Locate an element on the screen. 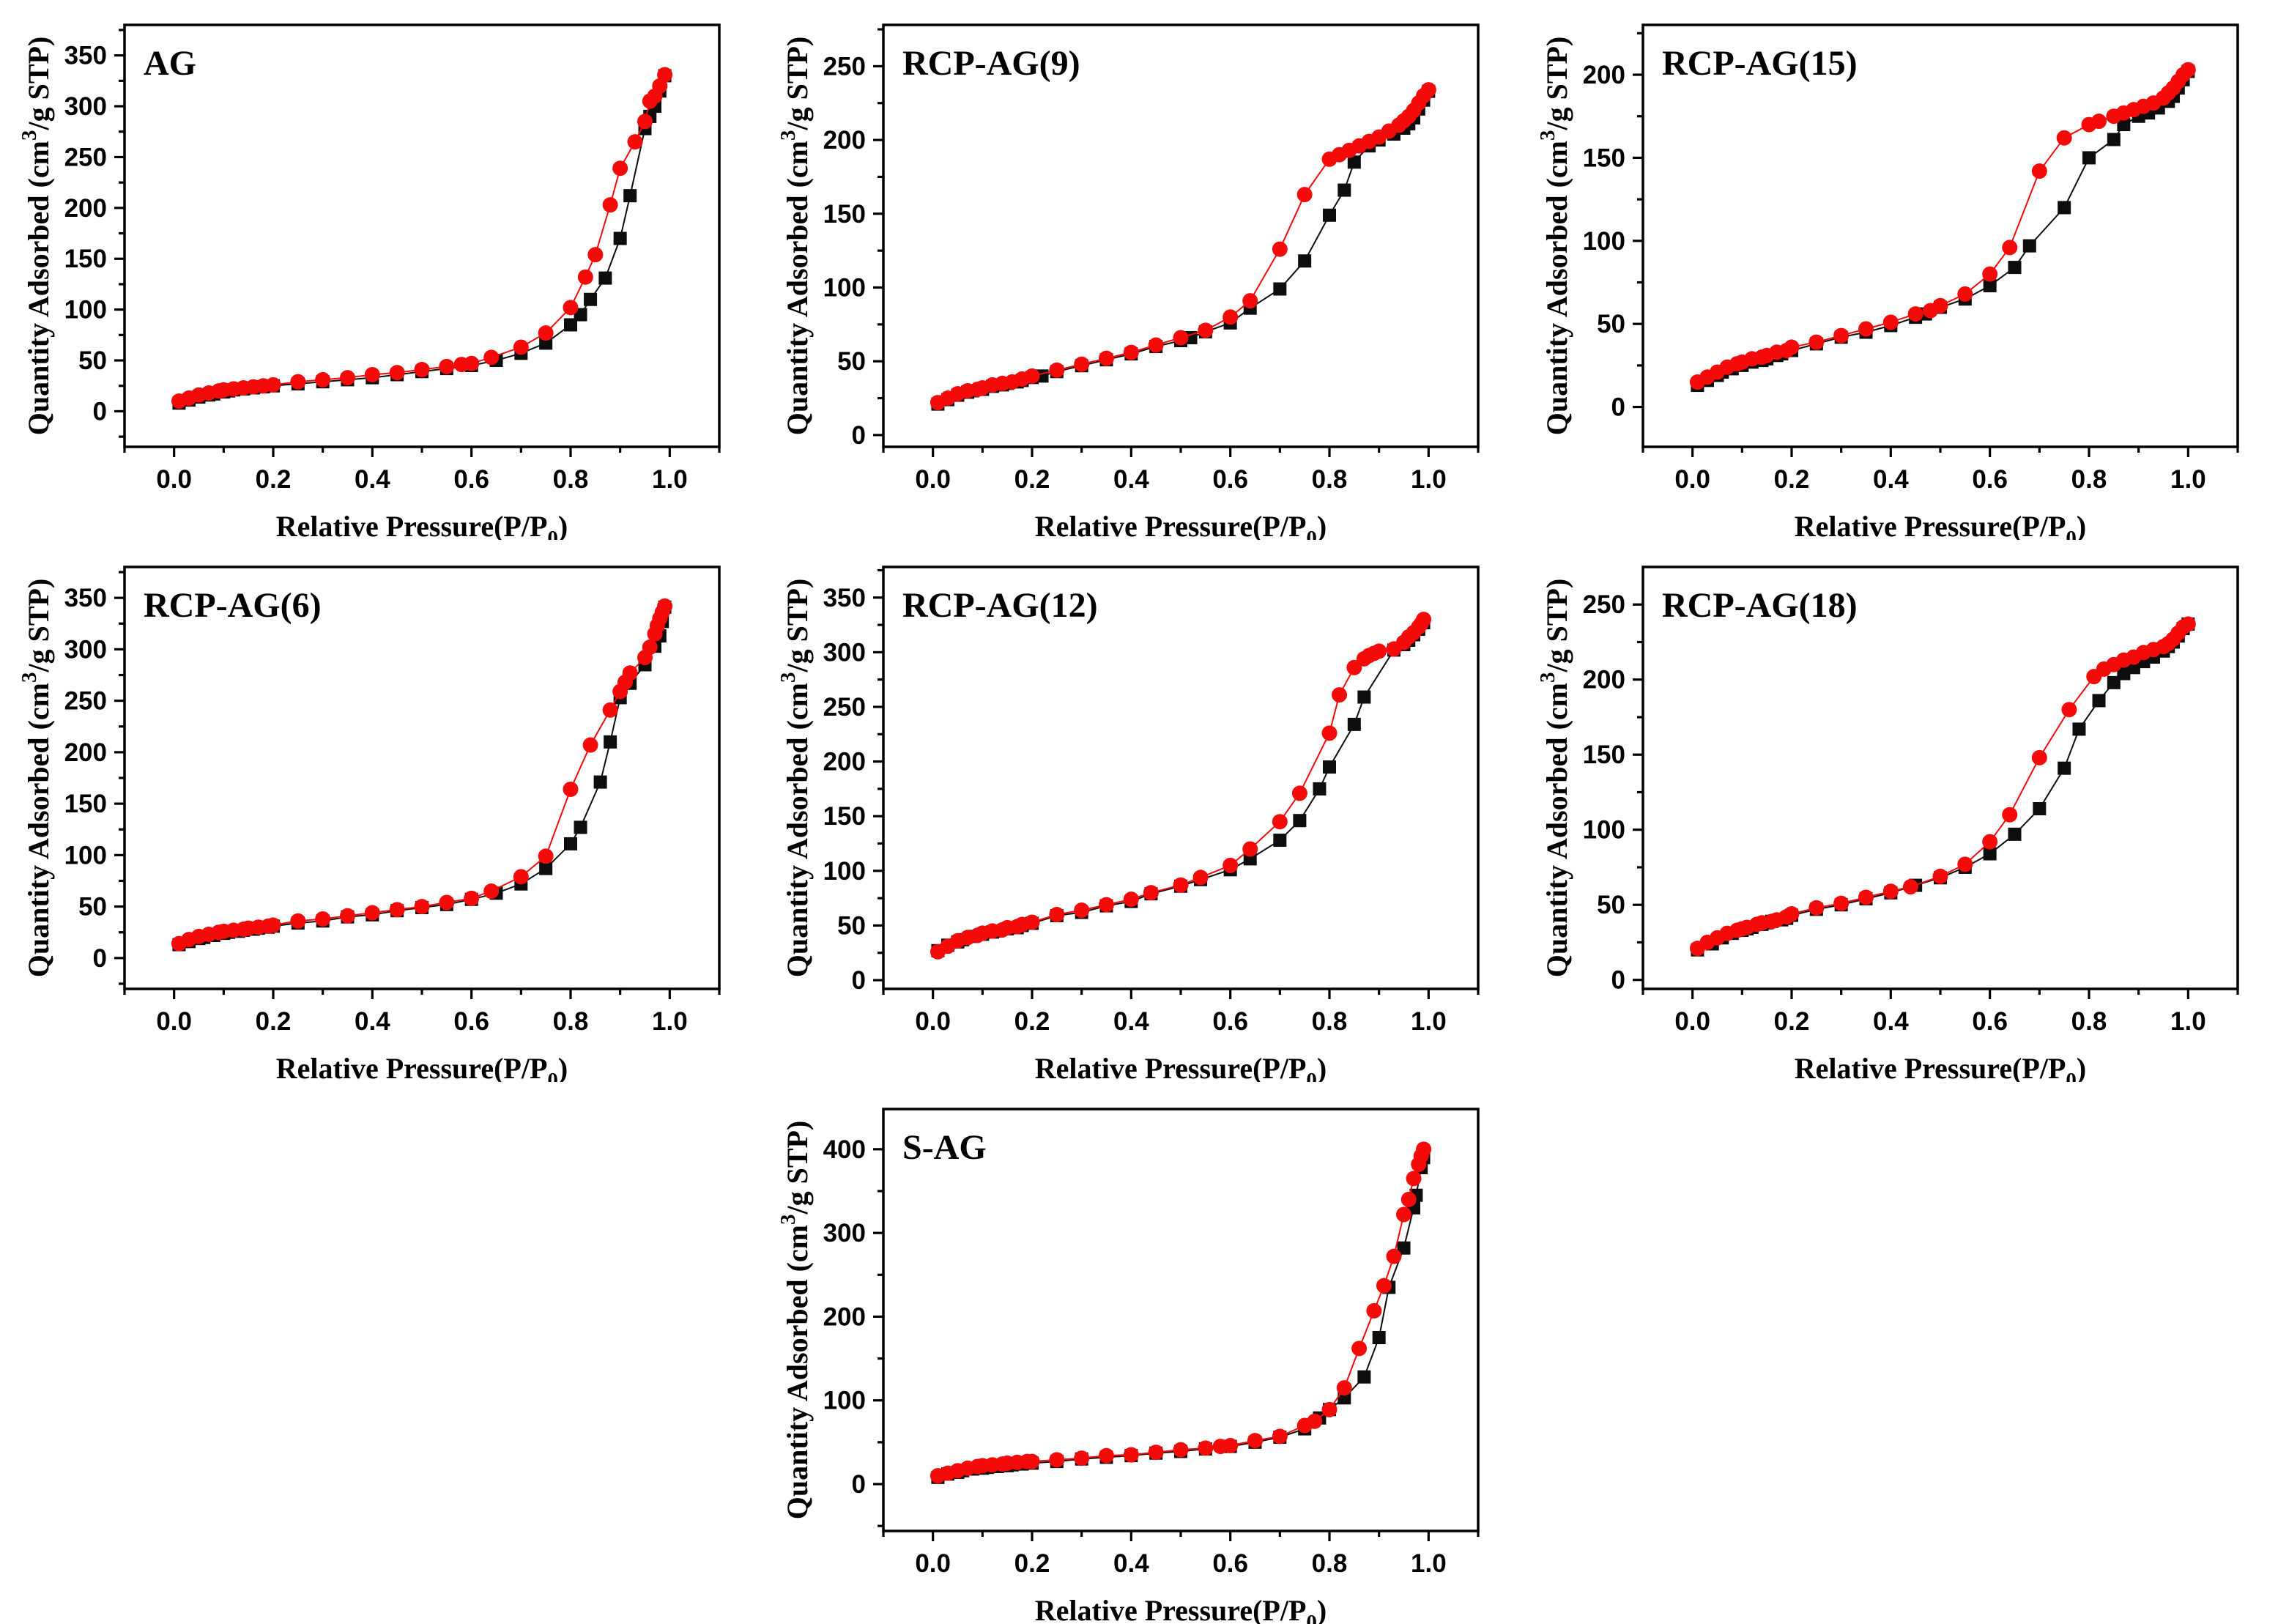 This screenshot has height=1624, width=2278. x-tick-label: 1.0 is located at coordinates (1429, 1564).